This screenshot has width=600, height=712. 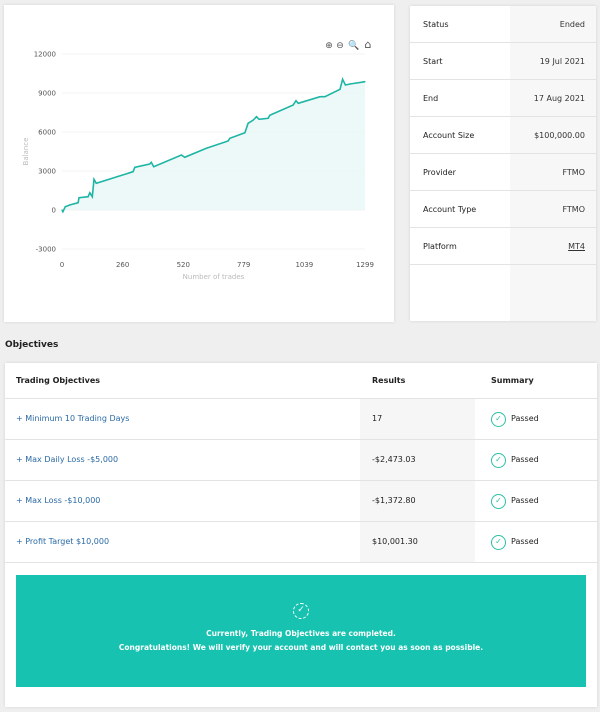 I want to click on info-label: Start, so click(x=433, y=61).